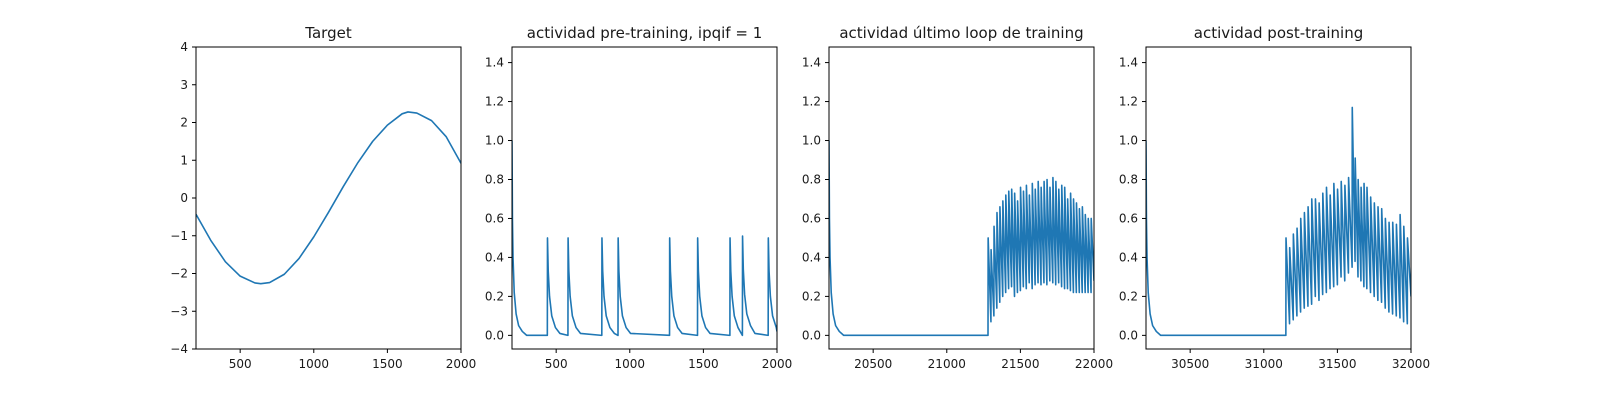  Describe the element at coordinates (1190, 364) in the screenshot. I see `x-tick-label: 30500` at that location.